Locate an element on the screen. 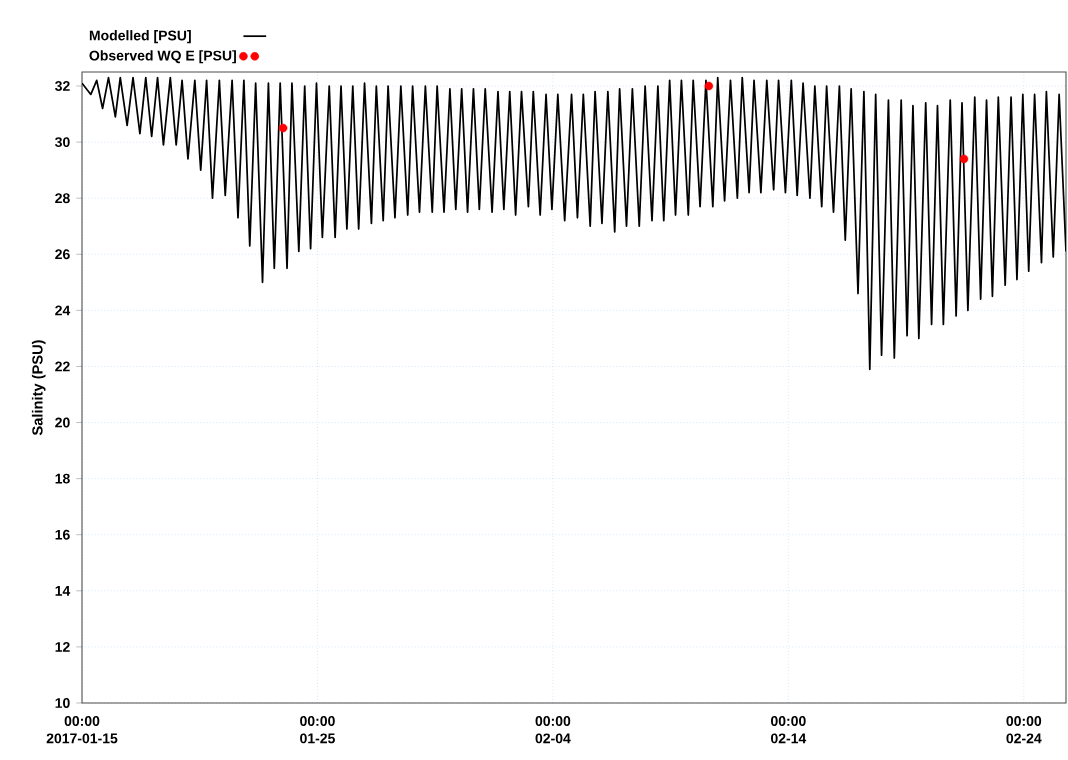  y-tick-label: 28 is located at coordinates (62, 198).